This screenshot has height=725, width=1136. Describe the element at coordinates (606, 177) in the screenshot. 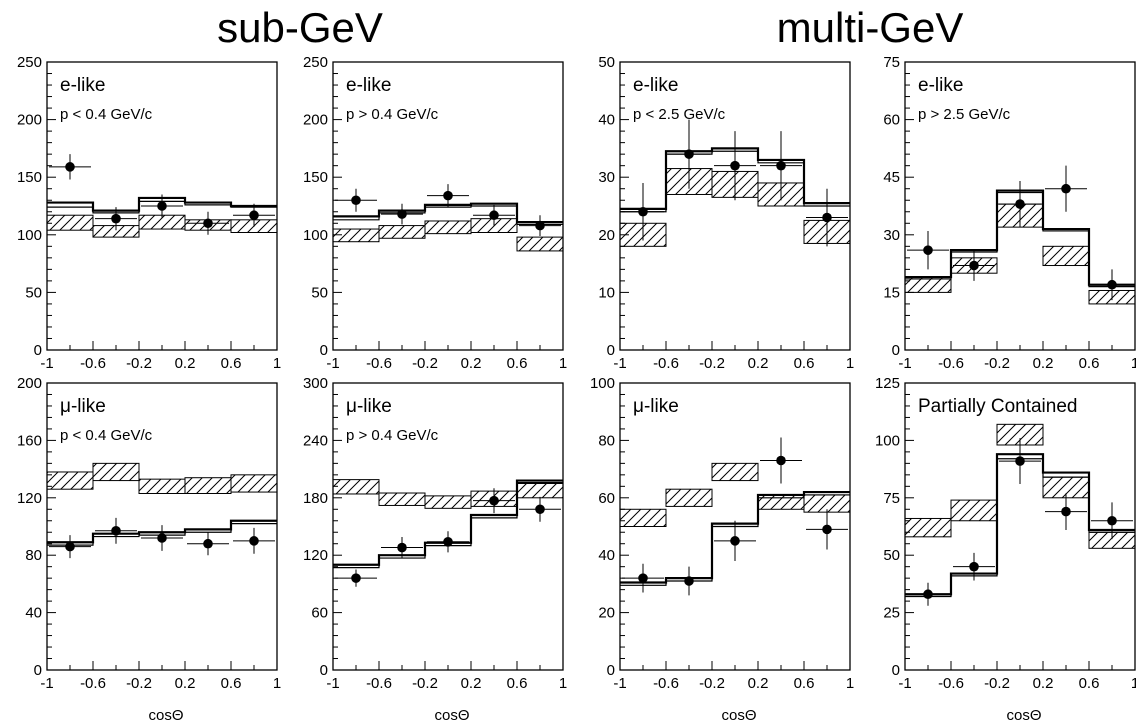

I see `y-tick-label: 30` at that location.